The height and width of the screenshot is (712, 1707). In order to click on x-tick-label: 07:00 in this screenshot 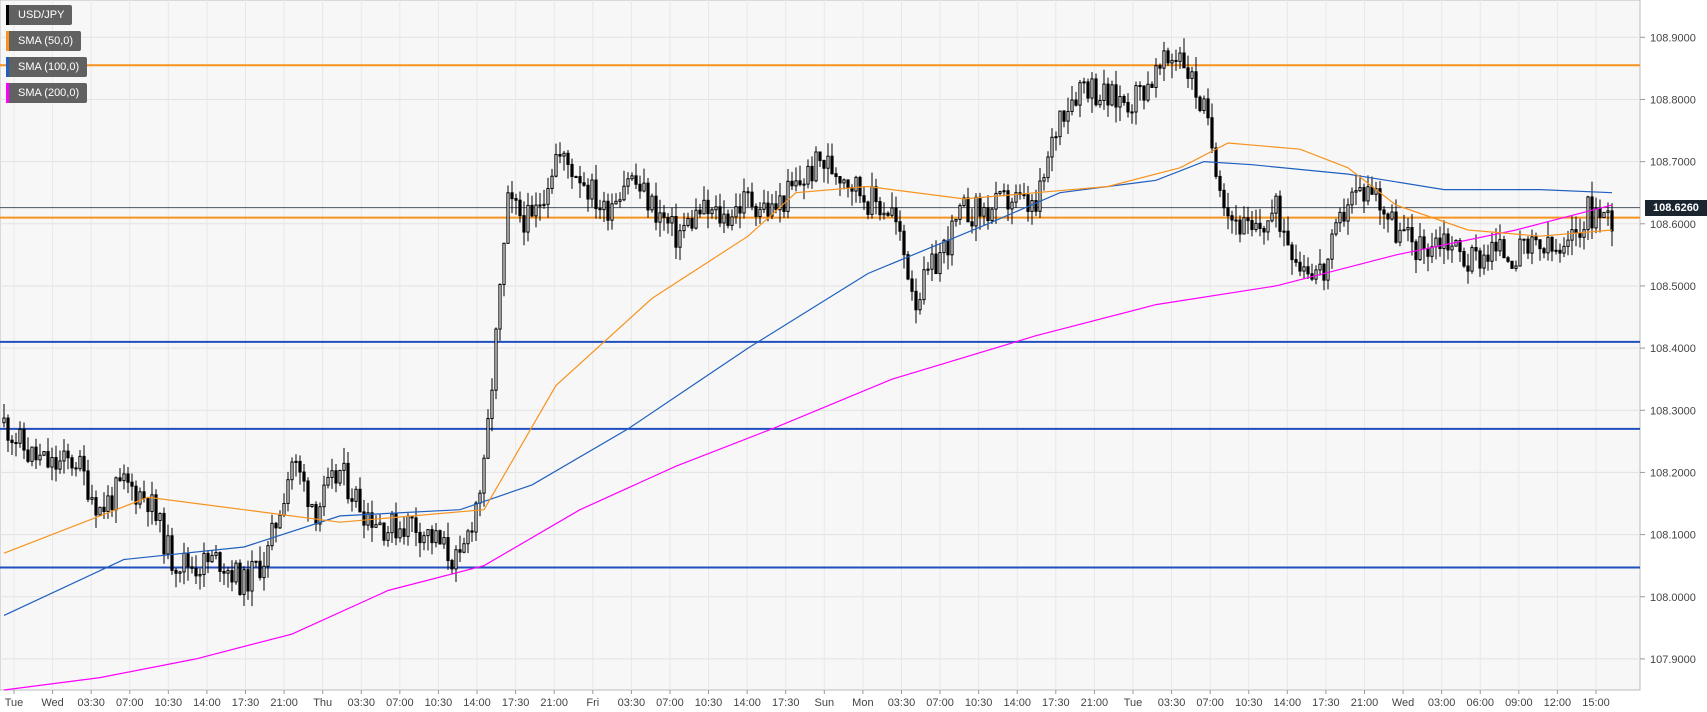, I will do `click(400, 703)`.